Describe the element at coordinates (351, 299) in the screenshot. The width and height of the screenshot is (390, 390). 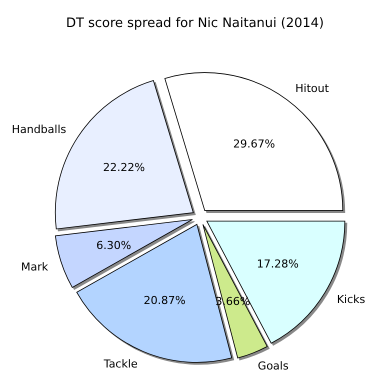
I see `slice-label: Kicks` at that location.